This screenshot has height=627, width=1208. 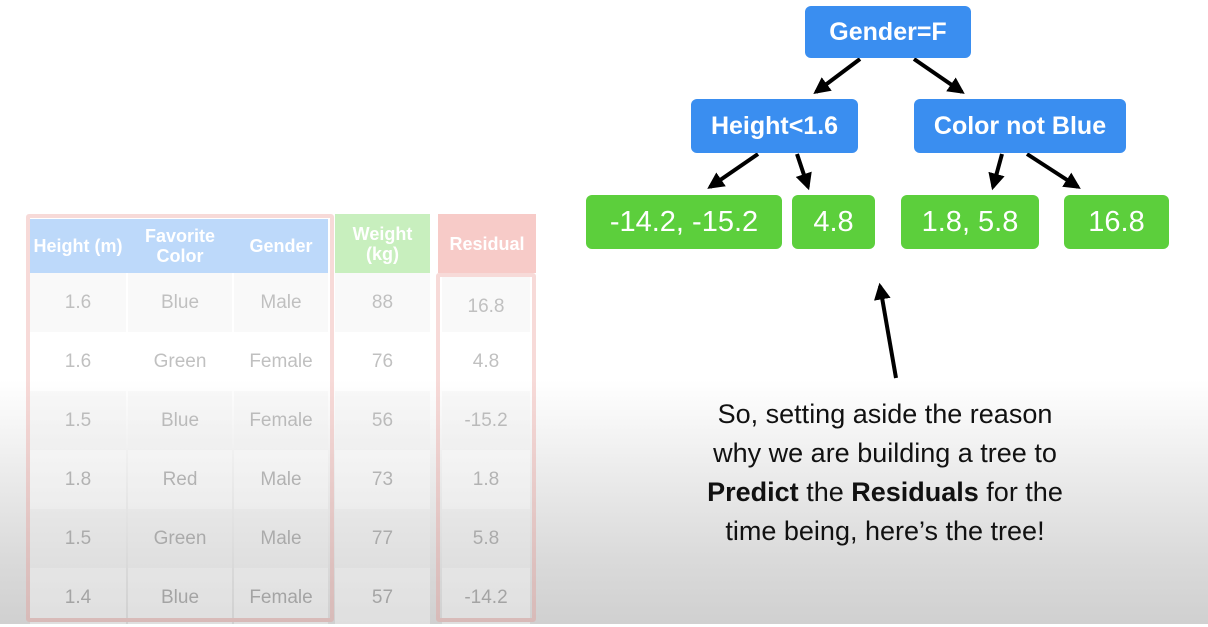 I want to click on leaf-node: 1.8, 5.8, so click(x=970, y=222).